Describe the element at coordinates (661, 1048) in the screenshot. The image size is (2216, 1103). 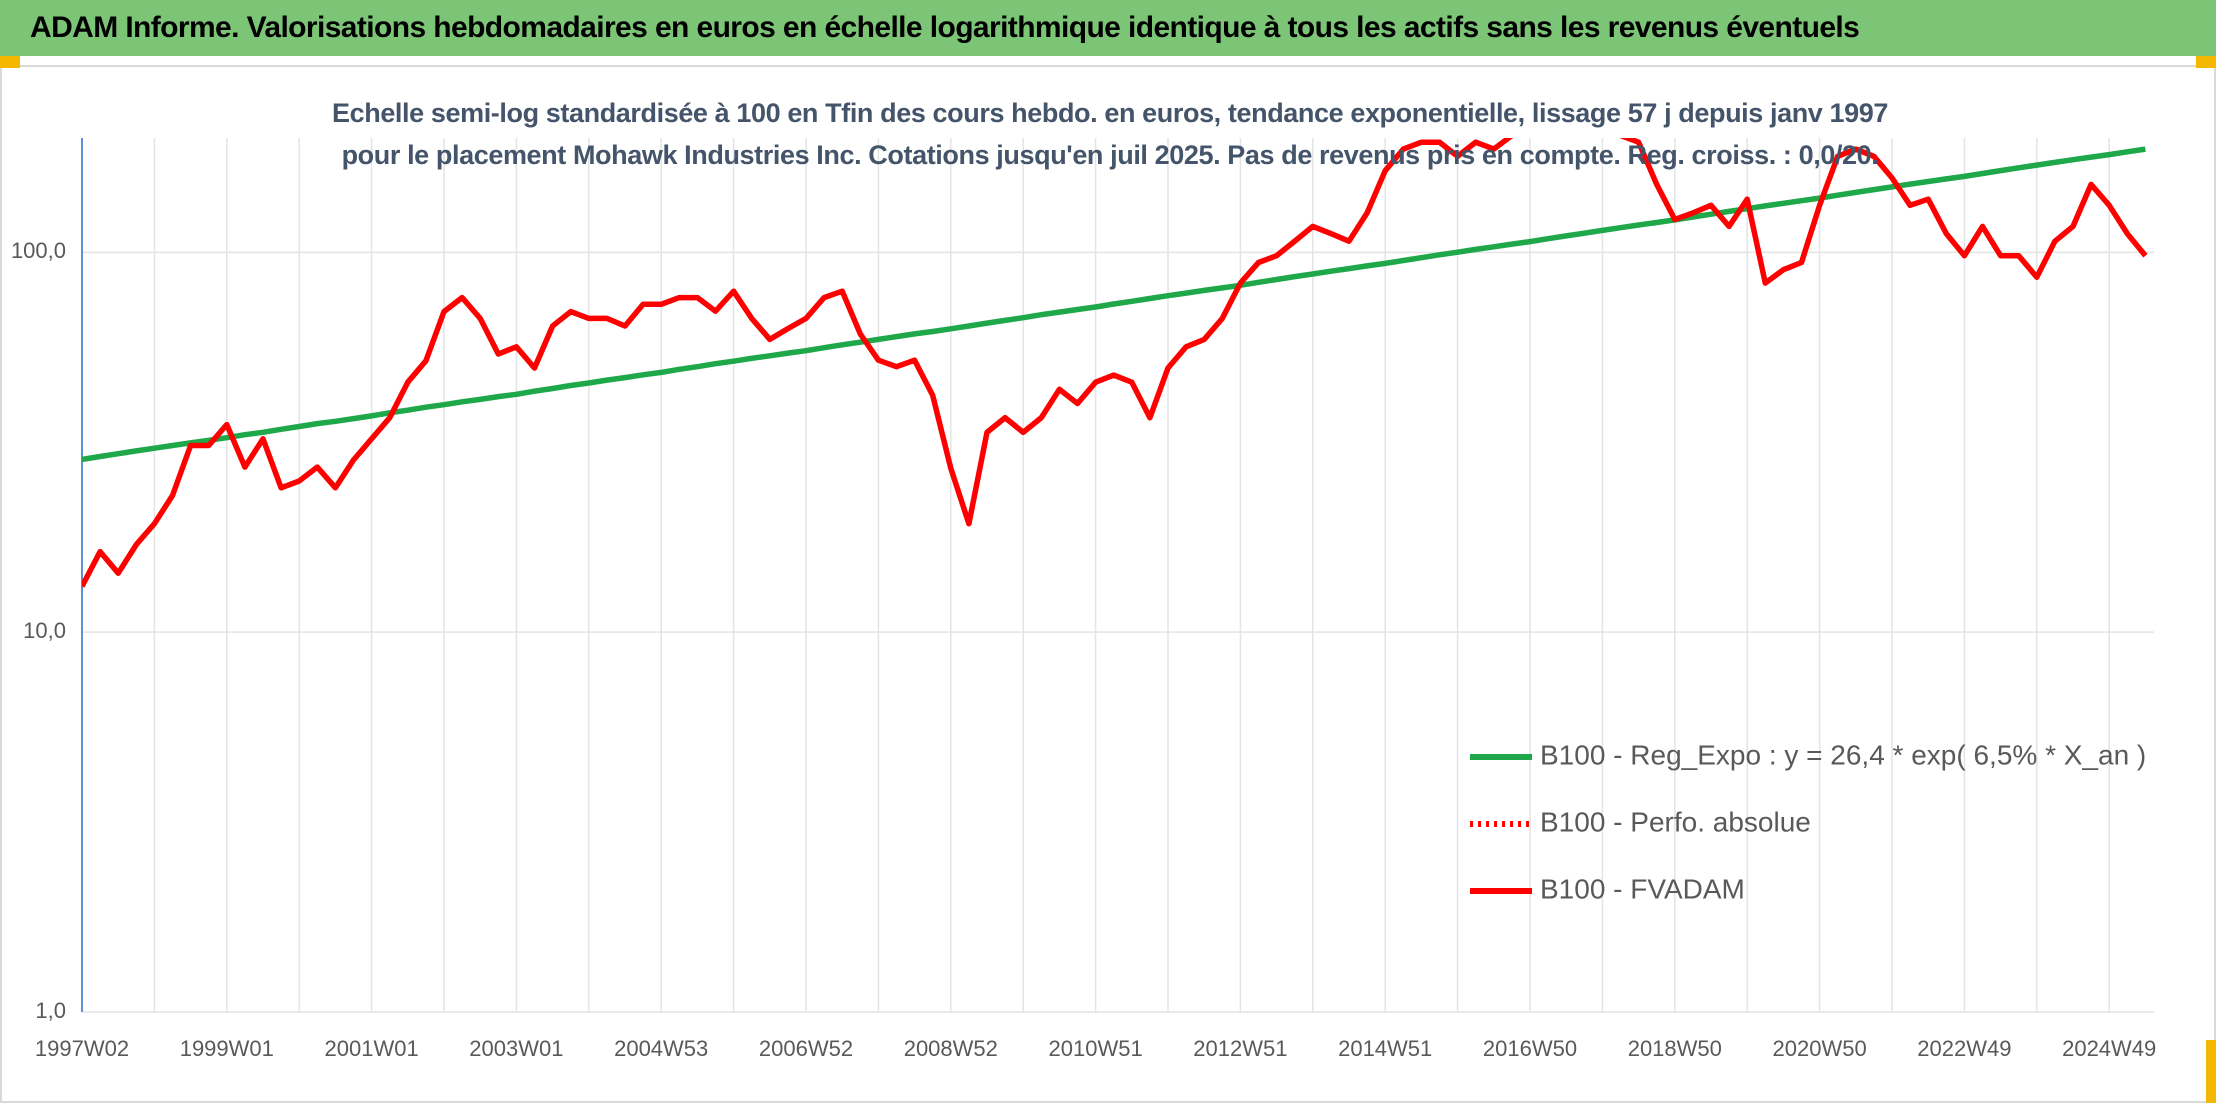
I see `x-tick-label: 2004W53` at that location.